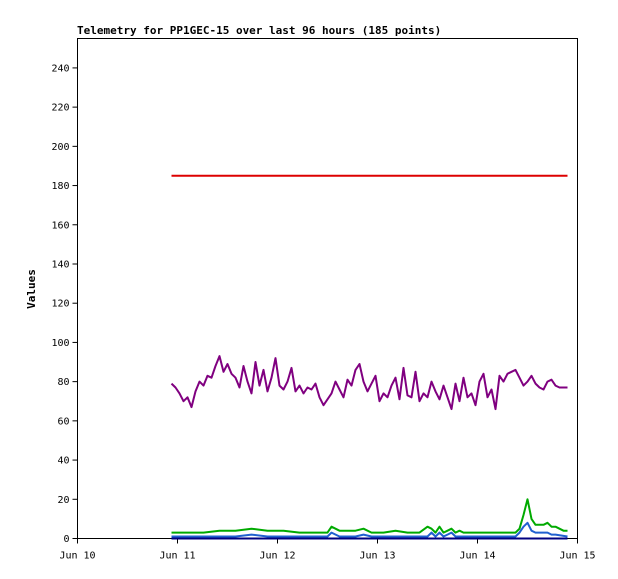 This screenshot has width=618, height=579. I want to click on y-tick-label: 140, so click(60, 264).